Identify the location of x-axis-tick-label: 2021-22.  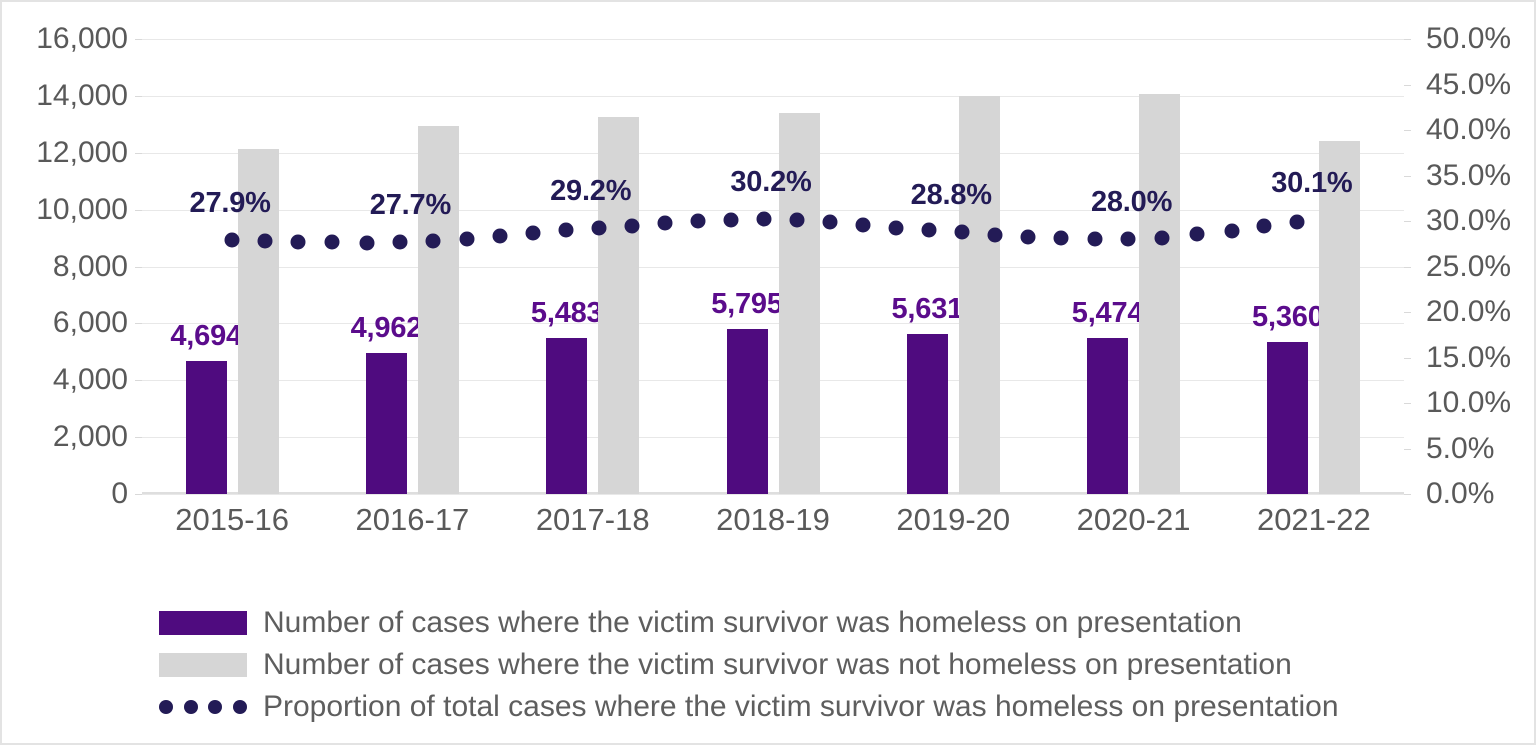
(1313, 519).